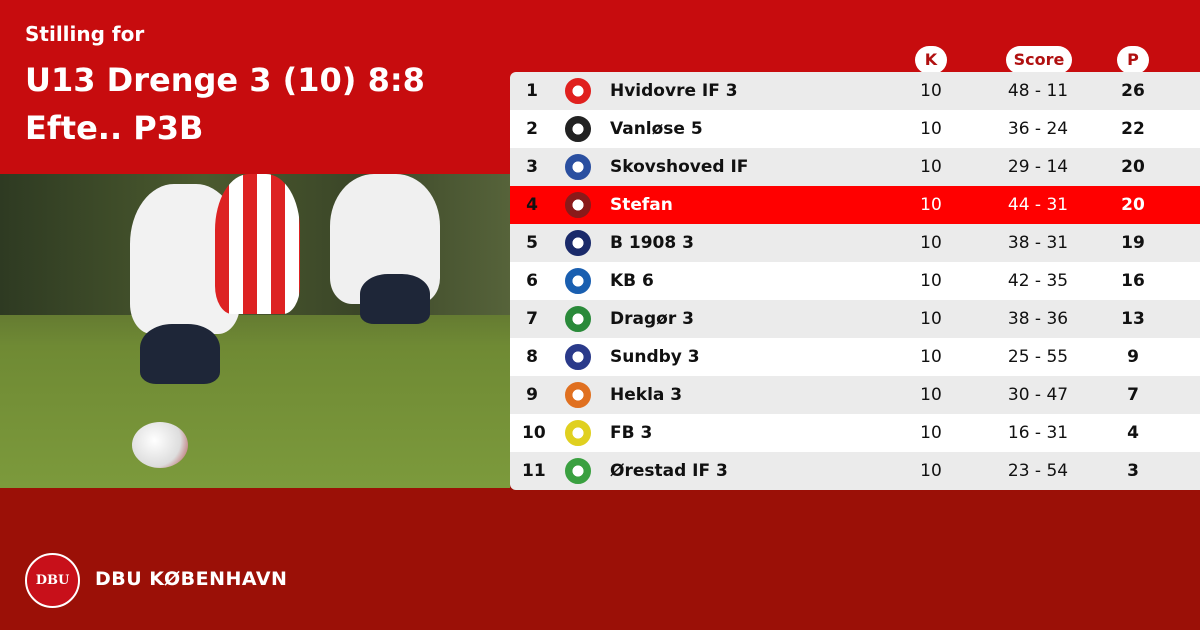 The image size is (1200, 630). What do you see at coordinates (855, 167) in the screenshot?
I see `table-row: 3 Skovshoved IF 10 29 - 14 20` at bounding box center [855, 167].